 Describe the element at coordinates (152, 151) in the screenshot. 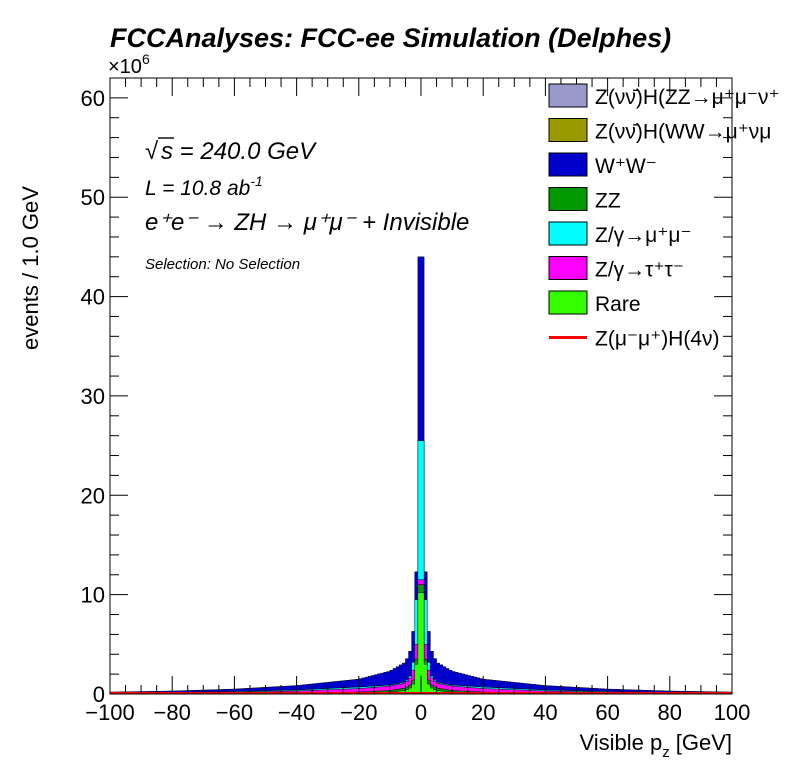

I see `sqrt-symbol: √` at that location.